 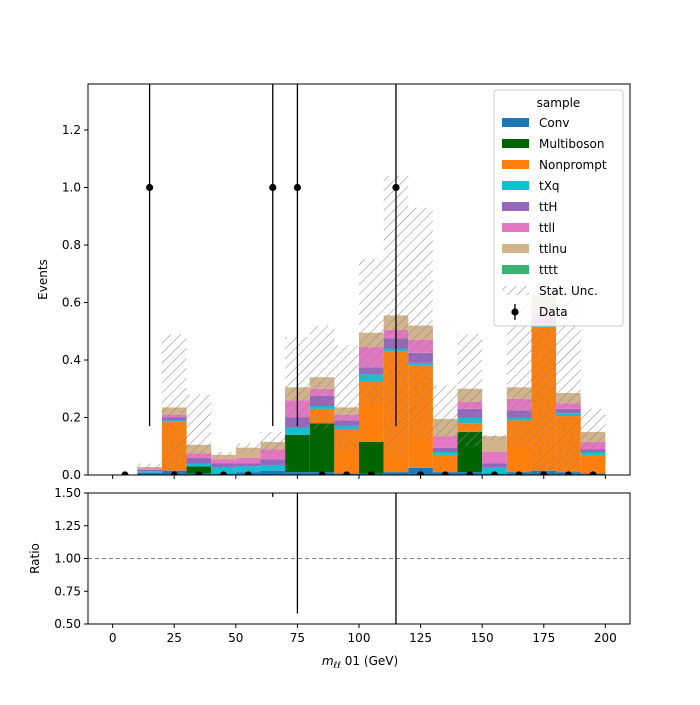 I want to click on bar-ttlnu, so click(x=248, y=452).